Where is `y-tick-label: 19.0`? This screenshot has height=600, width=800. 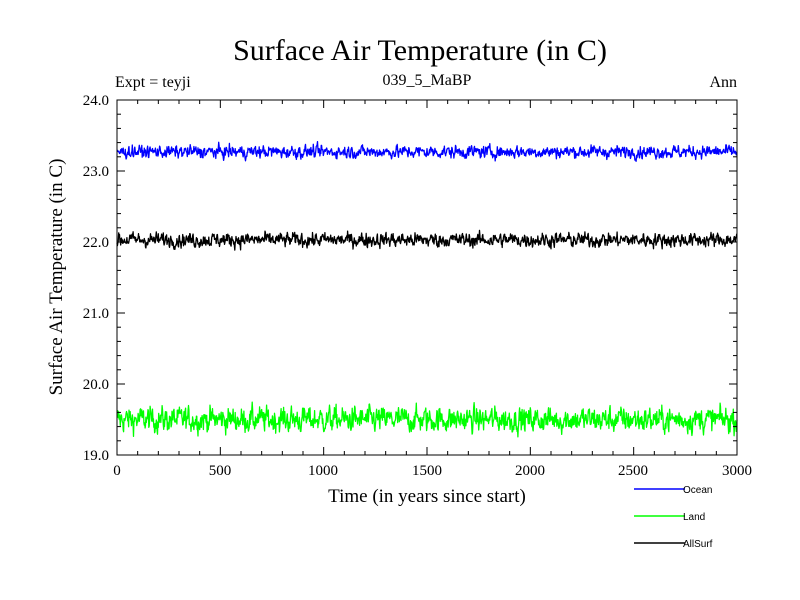
y-tick-label: 19.0 is located at coordinates (96, 456).